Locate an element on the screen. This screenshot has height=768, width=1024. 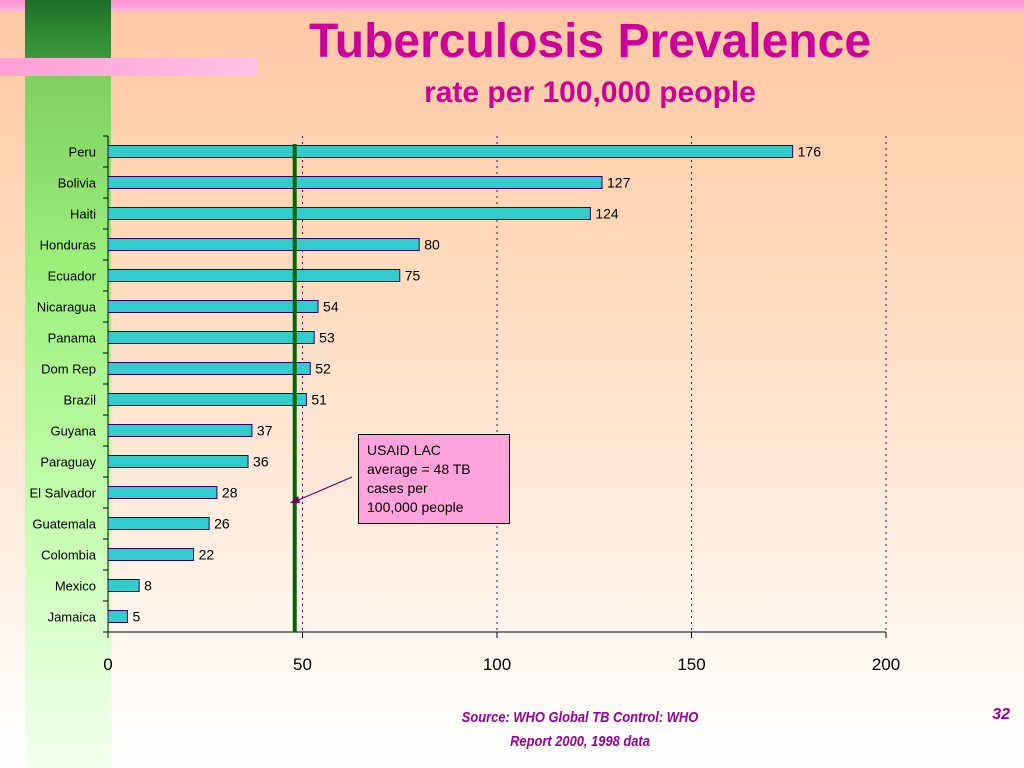
data-label: 8 is located at coordinates (148, 586).